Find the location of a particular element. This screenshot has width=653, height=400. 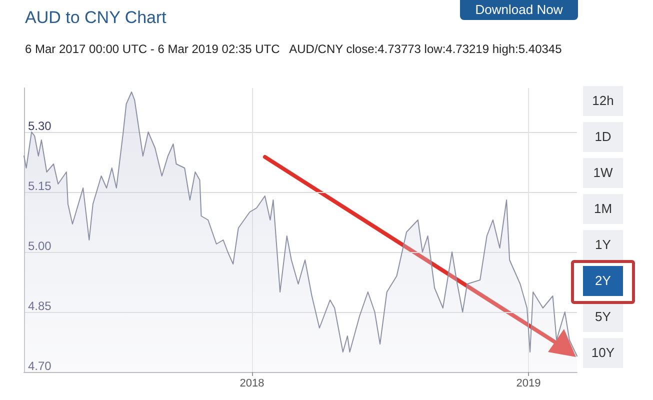

y-tick-label: 5.00 is located at coordinates (40, 246).